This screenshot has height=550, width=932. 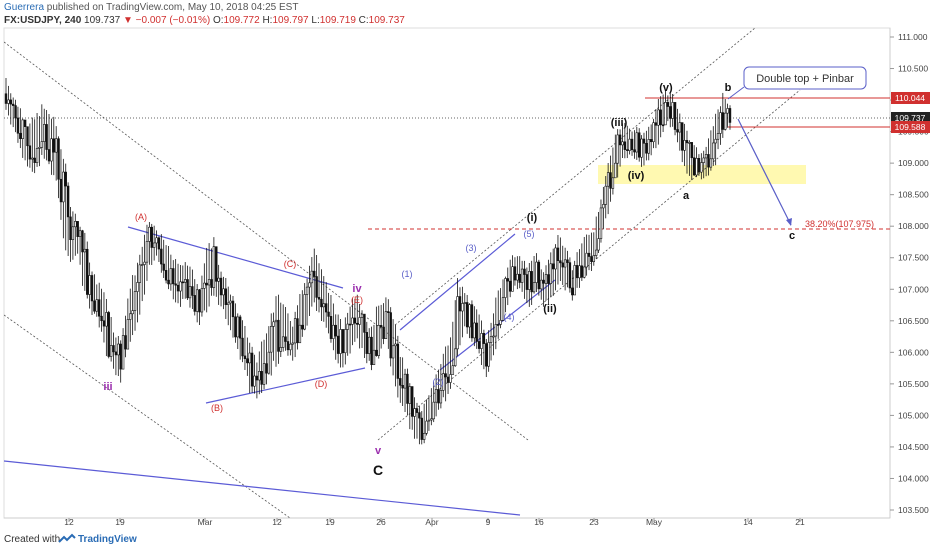 What do you see at coordinates (381, 522) in the screenshot?
I see `x-tick-label: 26` at bounding box center [381, 522].